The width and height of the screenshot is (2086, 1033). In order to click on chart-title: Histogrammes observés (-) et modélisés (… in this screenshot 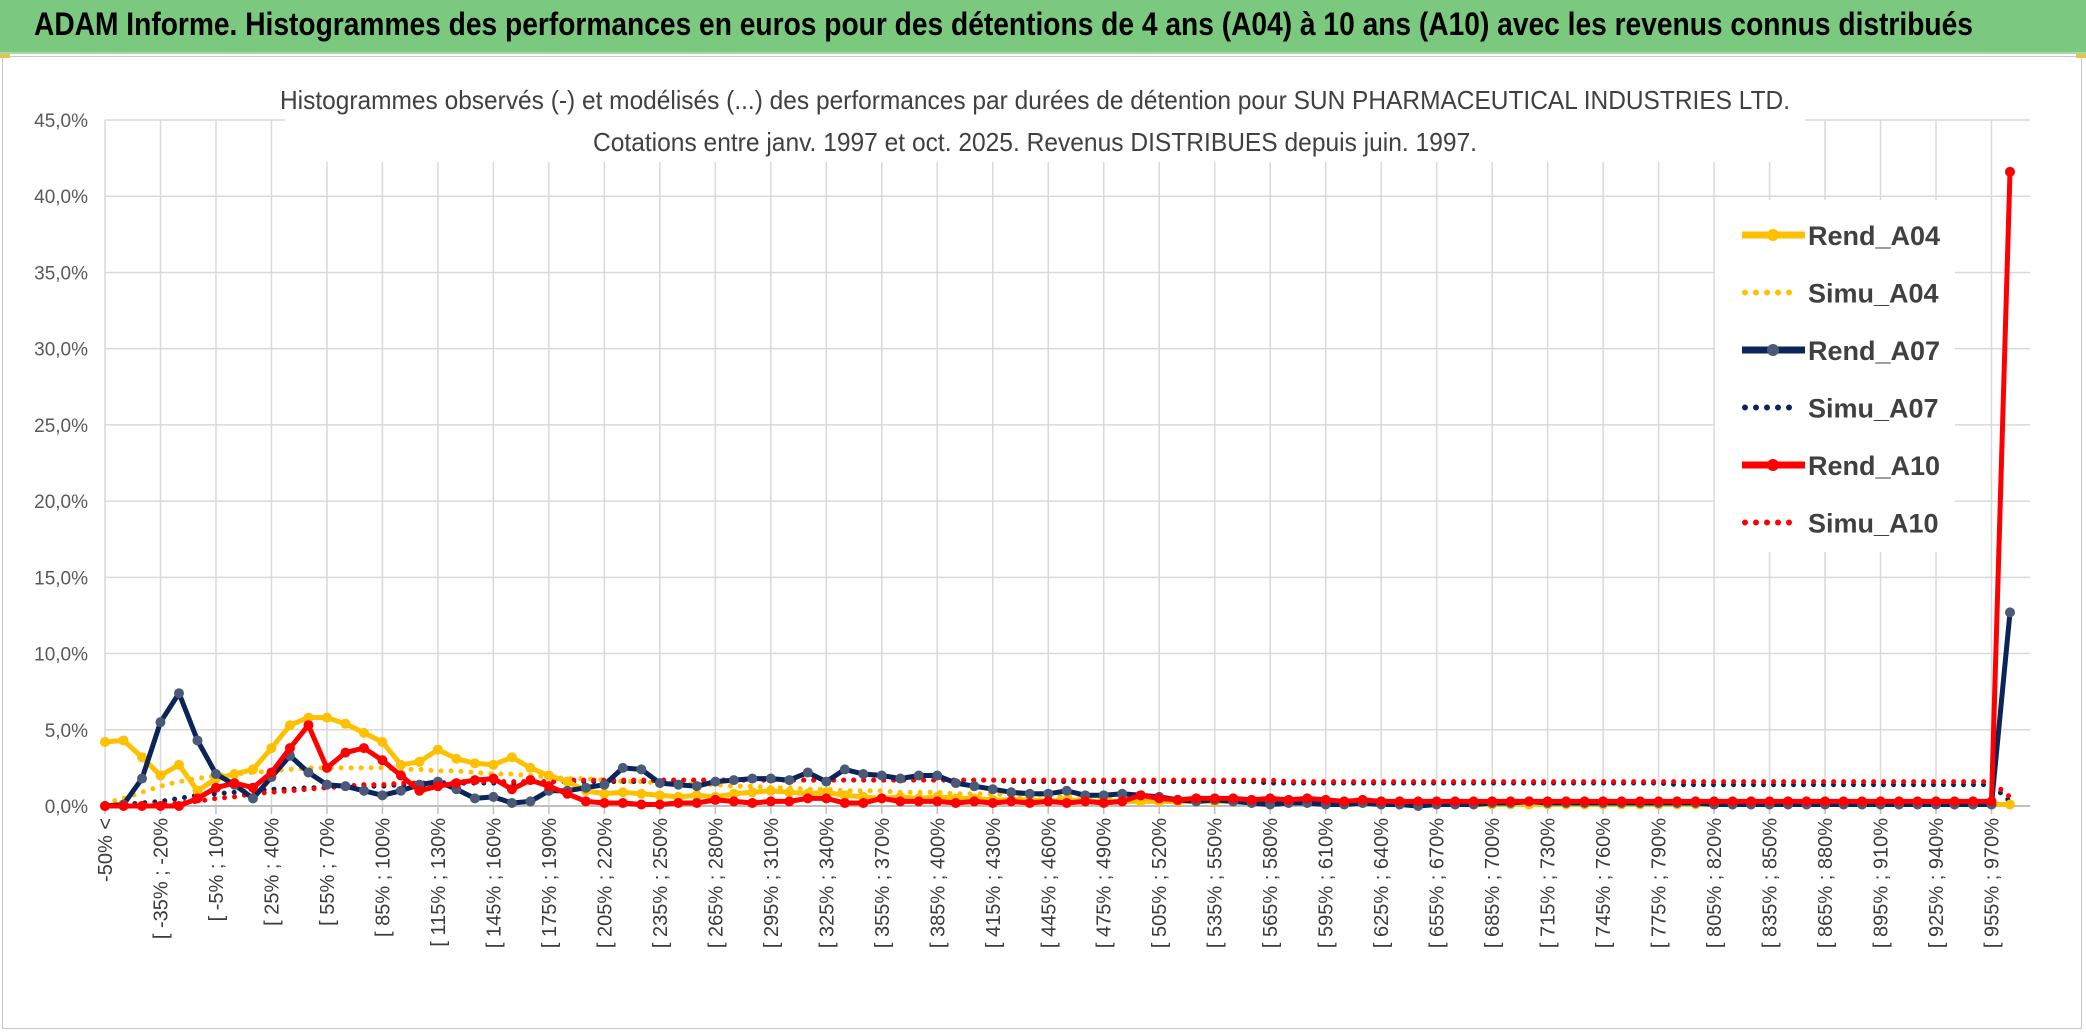, I will do `click(1035, 100)`.